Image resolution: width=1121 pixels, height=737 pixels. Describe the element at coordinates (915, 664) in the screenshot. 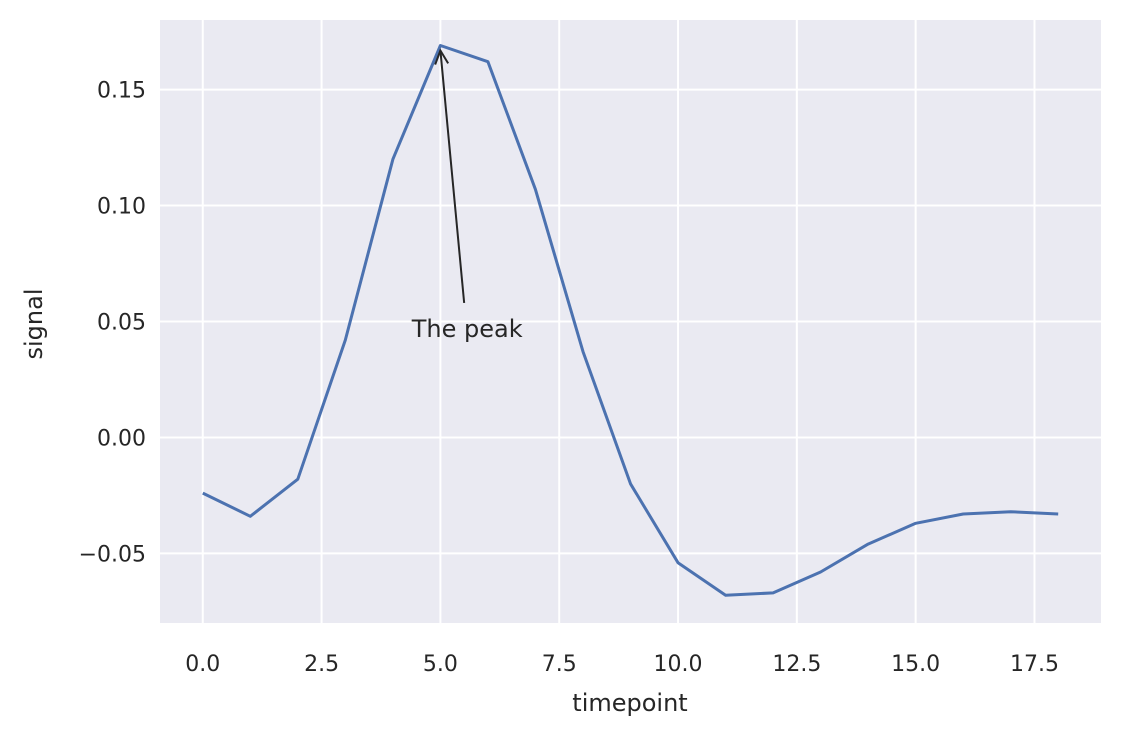

I see `x-tick-label: 15.0` at that location.